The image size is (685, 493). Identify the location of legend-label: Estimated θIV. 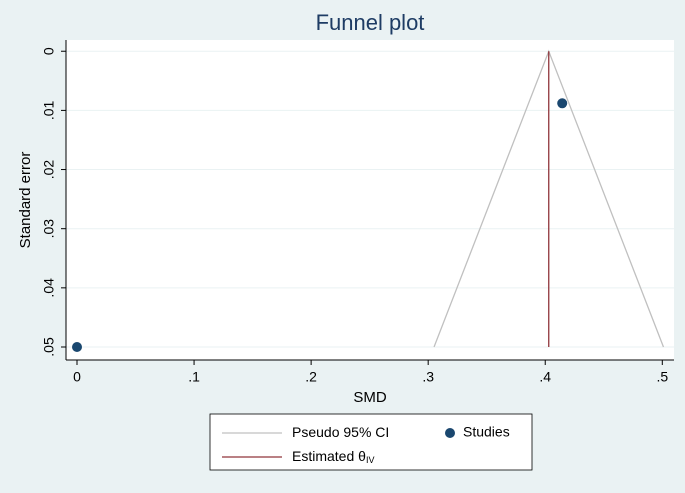
(333, 457).